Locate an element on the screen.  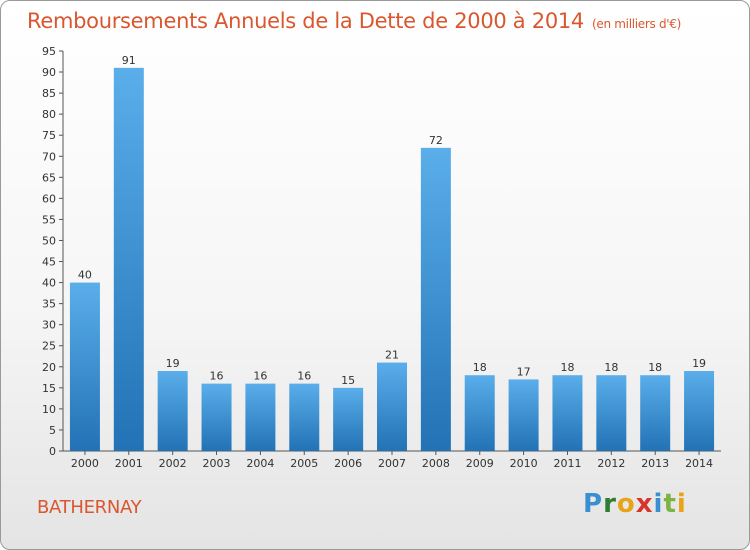
logo-letter: o is located at coordinates (626, 504).